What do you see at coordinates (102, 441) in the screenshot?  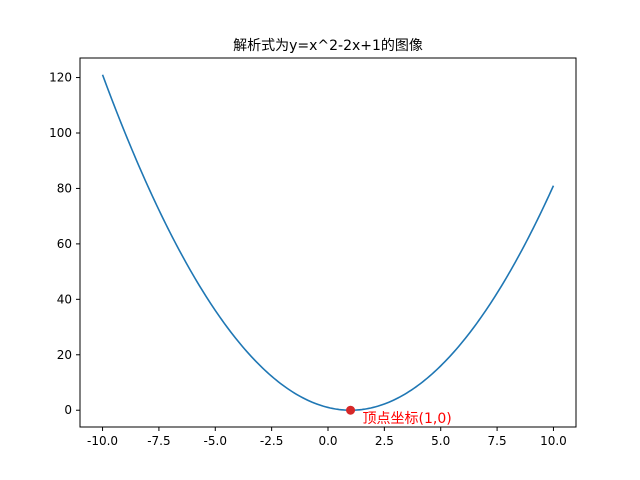 I see `x-tick-label: -10.0` at bounding box center [102, 441].